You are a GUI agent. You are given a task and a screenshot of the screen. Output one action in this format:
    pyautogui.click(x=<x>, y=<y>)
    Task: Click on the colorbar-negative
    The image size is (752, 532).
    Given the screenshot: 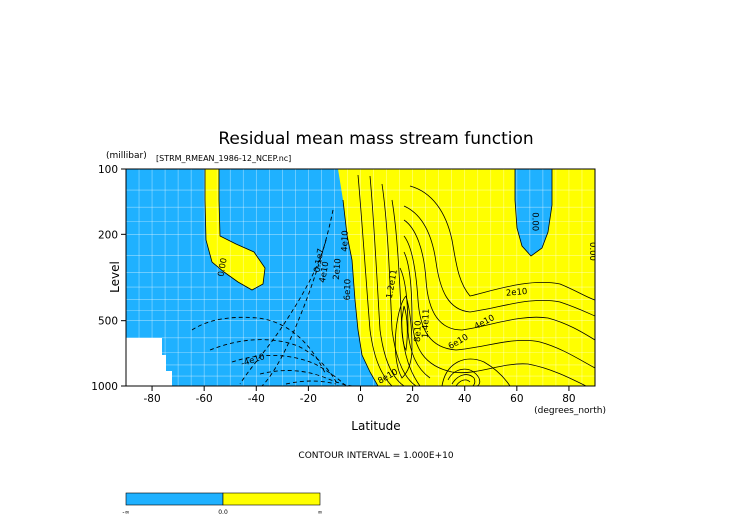 What is the action you would take?
    pyautogui.click(x=174, y=499)
    